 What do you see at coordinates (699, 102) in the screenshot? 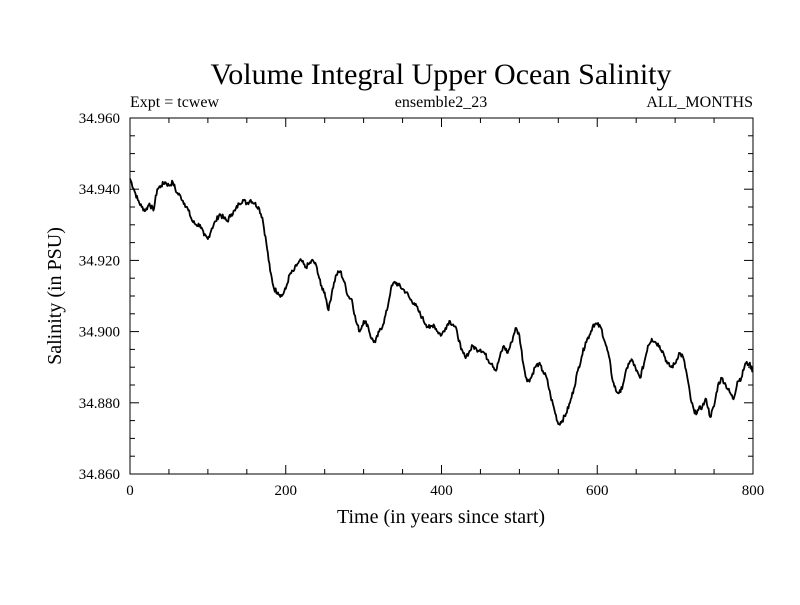
I see `months-label: ALL_MONTHS` at bounding box center [699, 102].